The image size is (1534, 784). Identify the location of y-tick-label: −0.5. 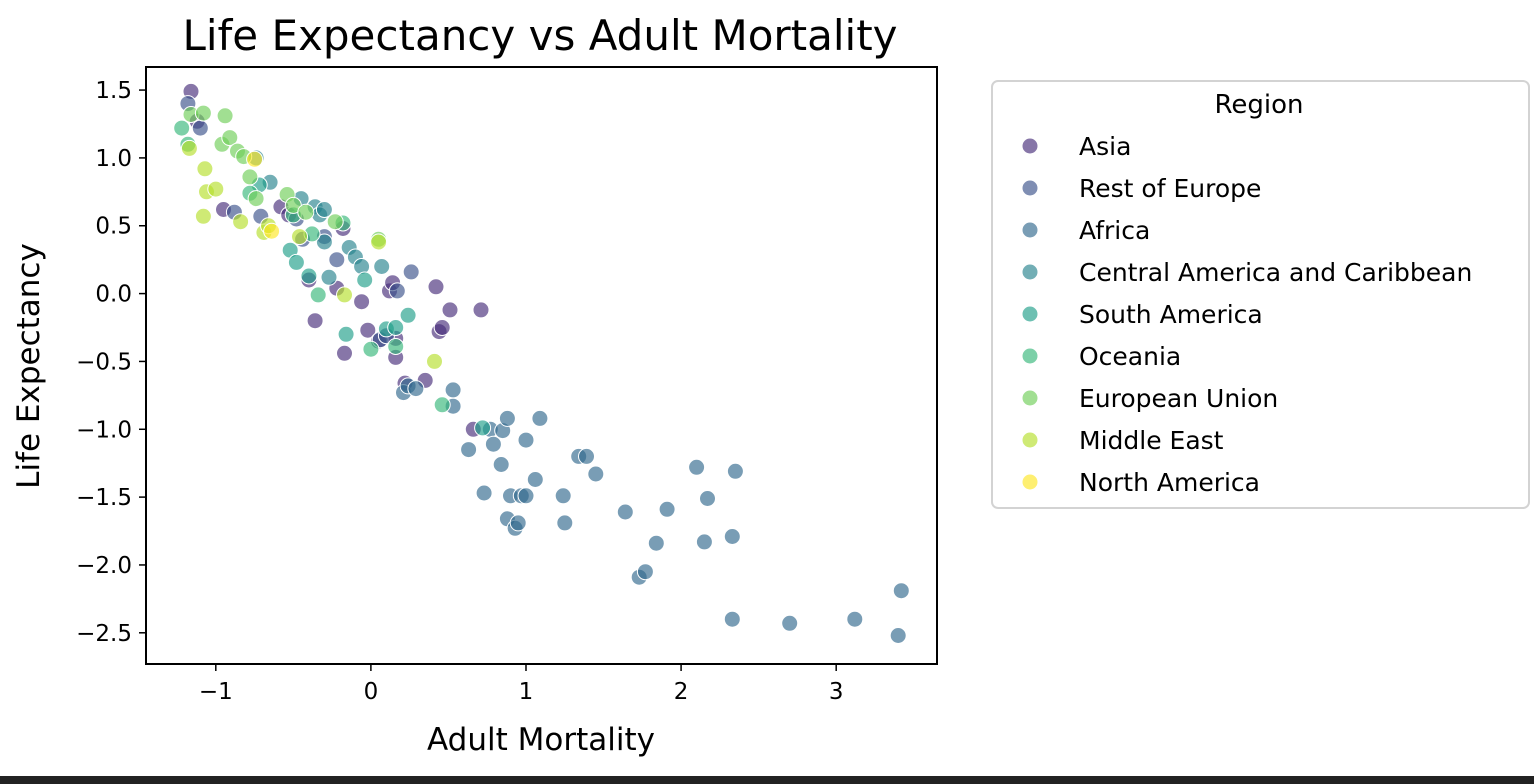
(104, 362).